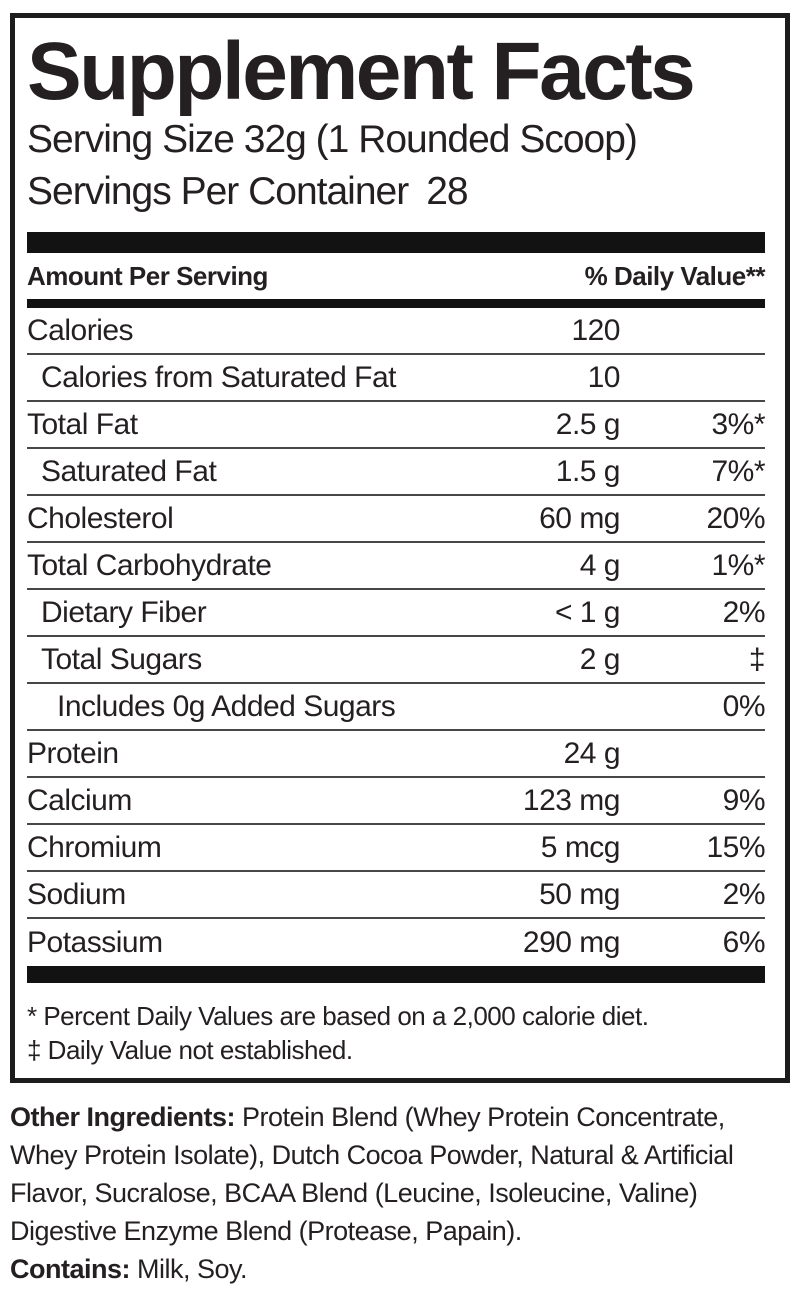 The height and width of the screenshot is (1296, 800). I want to click on daily-value-percent: 15%, so click(735, 847).